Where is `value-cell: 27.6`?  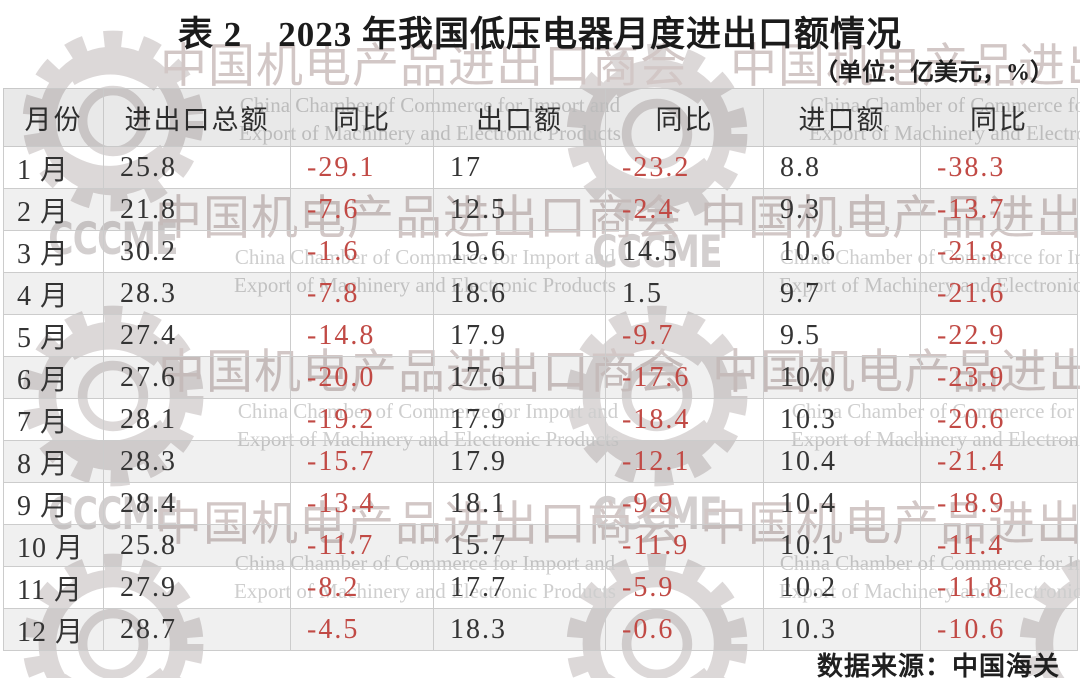
value-cell: 27.6 is located at coordinates (197, 377).